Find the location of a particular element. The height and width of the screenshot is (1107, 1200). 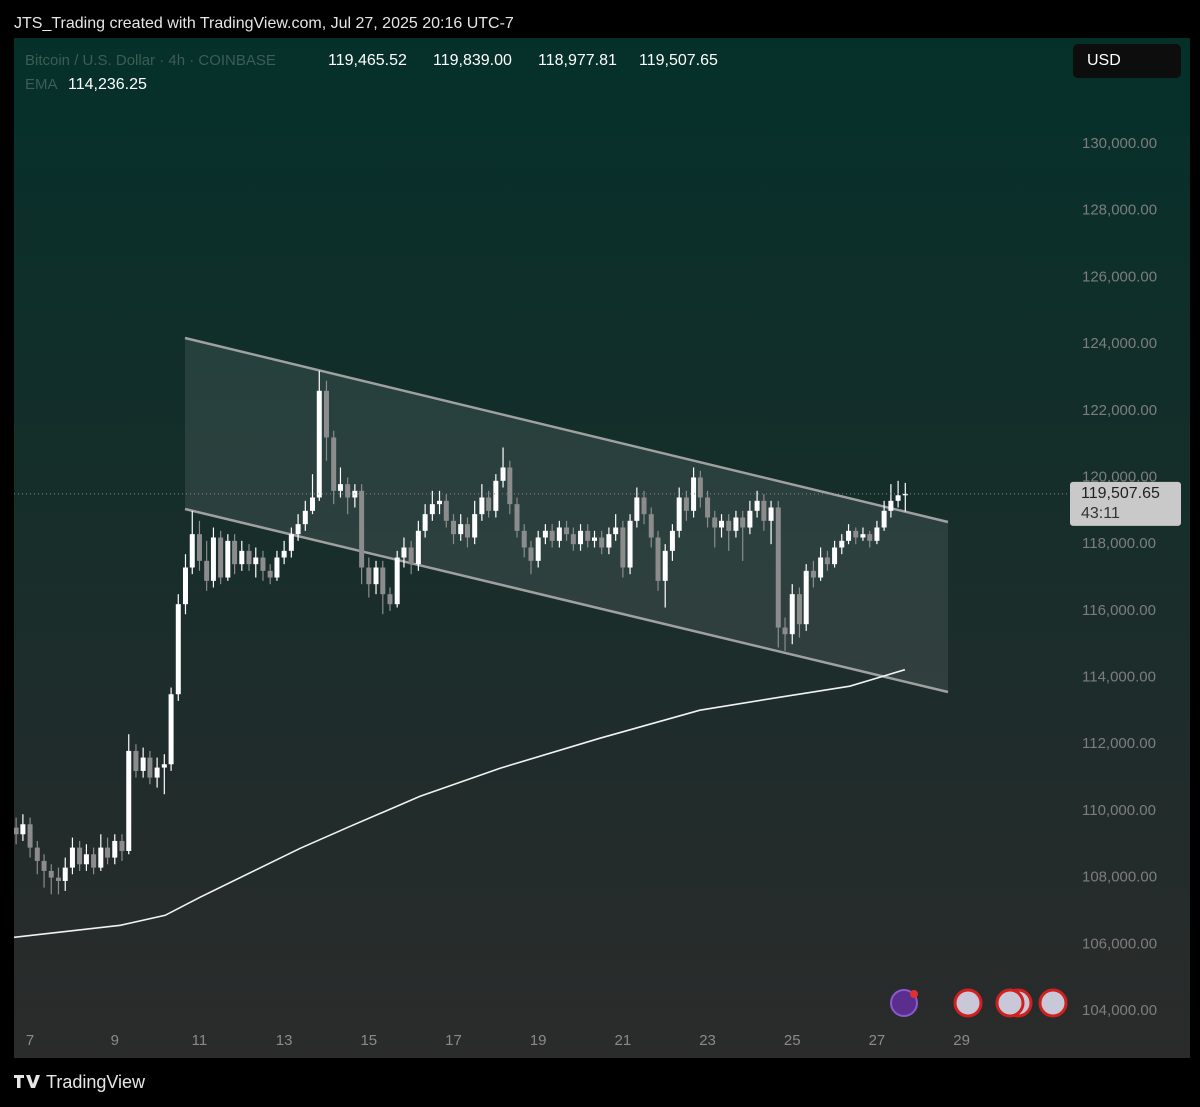

ohlc-value: 118,977.81 is located at coordinates (577, 60).